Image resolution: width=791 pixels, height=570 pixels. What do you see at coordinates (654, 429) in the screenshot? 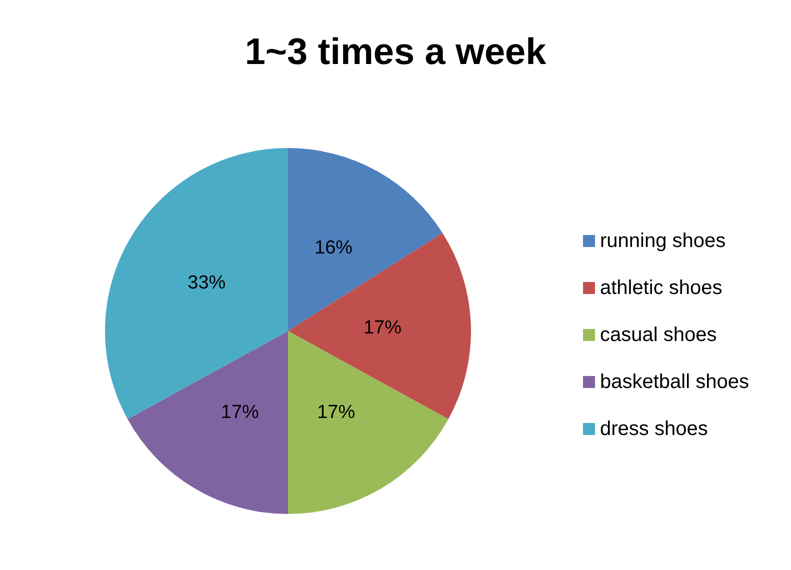
I see `legend-label: dress shoes` at bounding box center [654, 429].